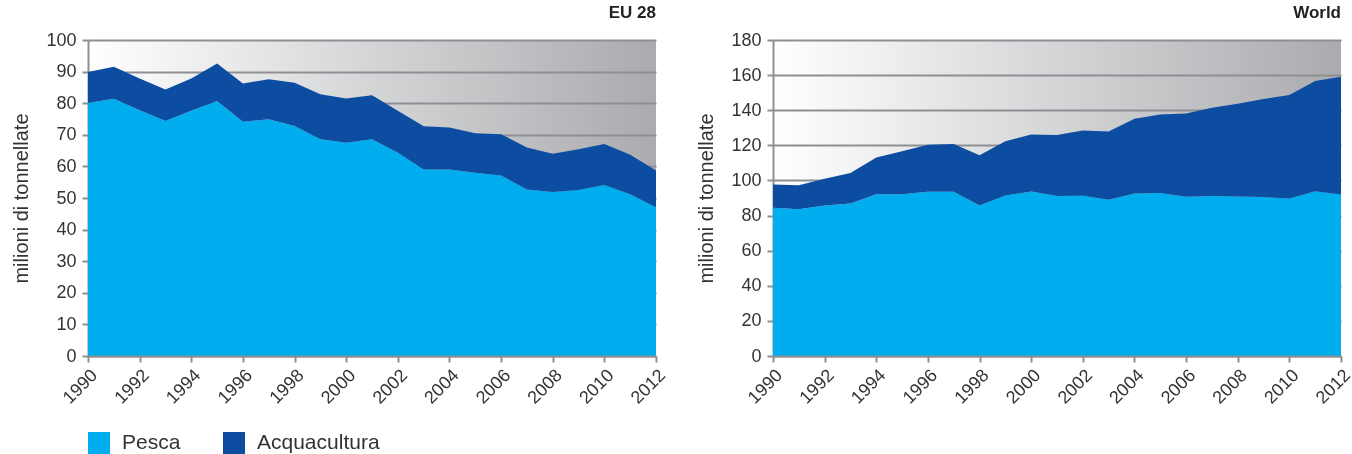 The height and width of the screenshot is (454, 1352). Describe the element at coordinates (746, 74) in the screenshot. I see `y-tick-label: 160` at that location.